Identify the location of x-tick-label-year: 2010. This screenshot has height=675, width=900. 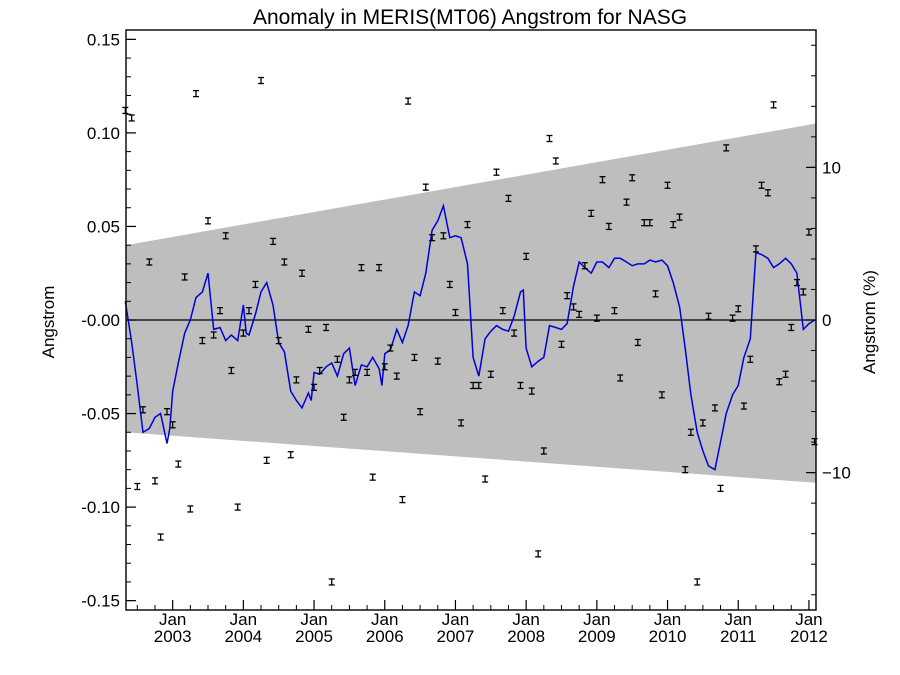
(668, 636).